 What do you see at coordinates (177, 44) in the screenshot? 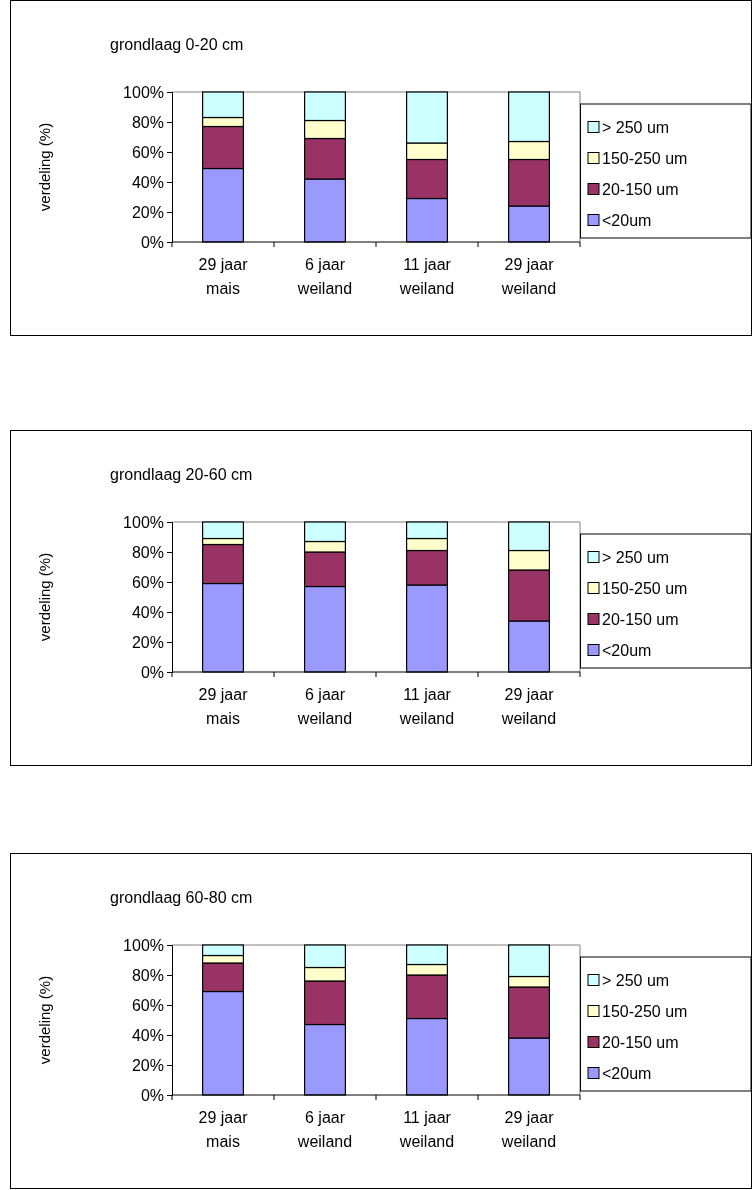
I see `chart-title: grondlaag 0-20 cm` at bounding box center [177, 44].